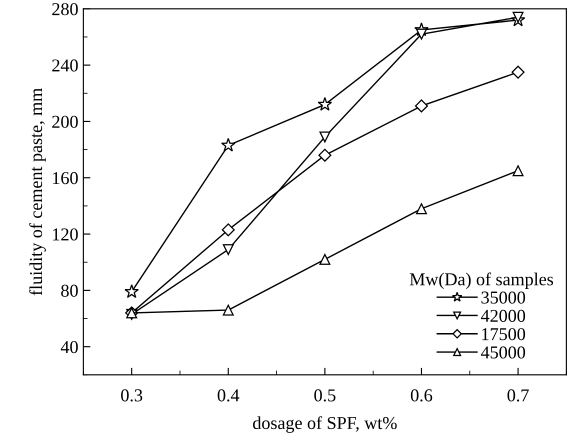 Image resolution: width=575 pixels, height=441 pixels. Describe the element at coordinates (482, 281) in the screenshot. I see `legend-title: Mw(Da) of samples` at that location.